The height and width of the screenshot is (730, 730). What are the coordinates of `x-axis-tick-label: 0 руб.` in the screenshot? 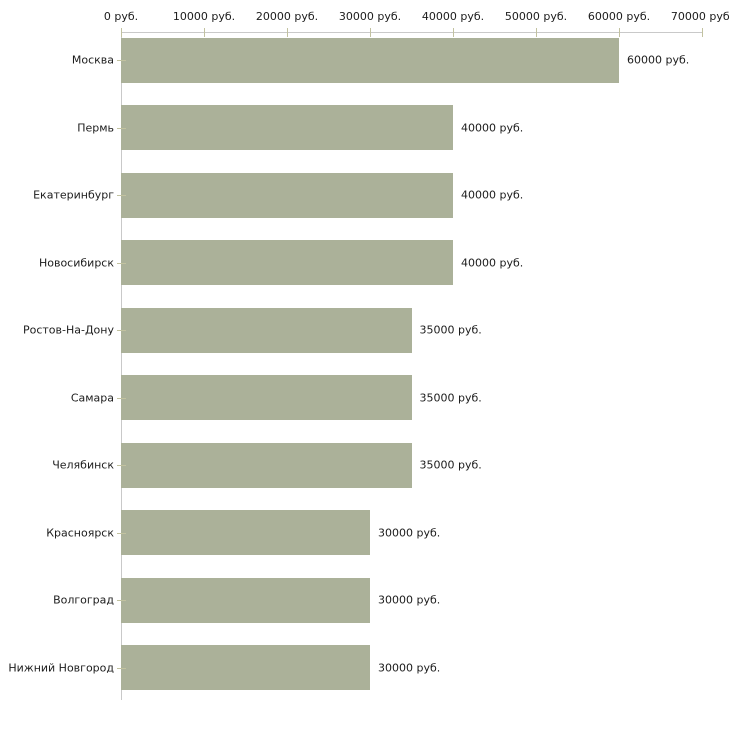 It's located at (121, 16).